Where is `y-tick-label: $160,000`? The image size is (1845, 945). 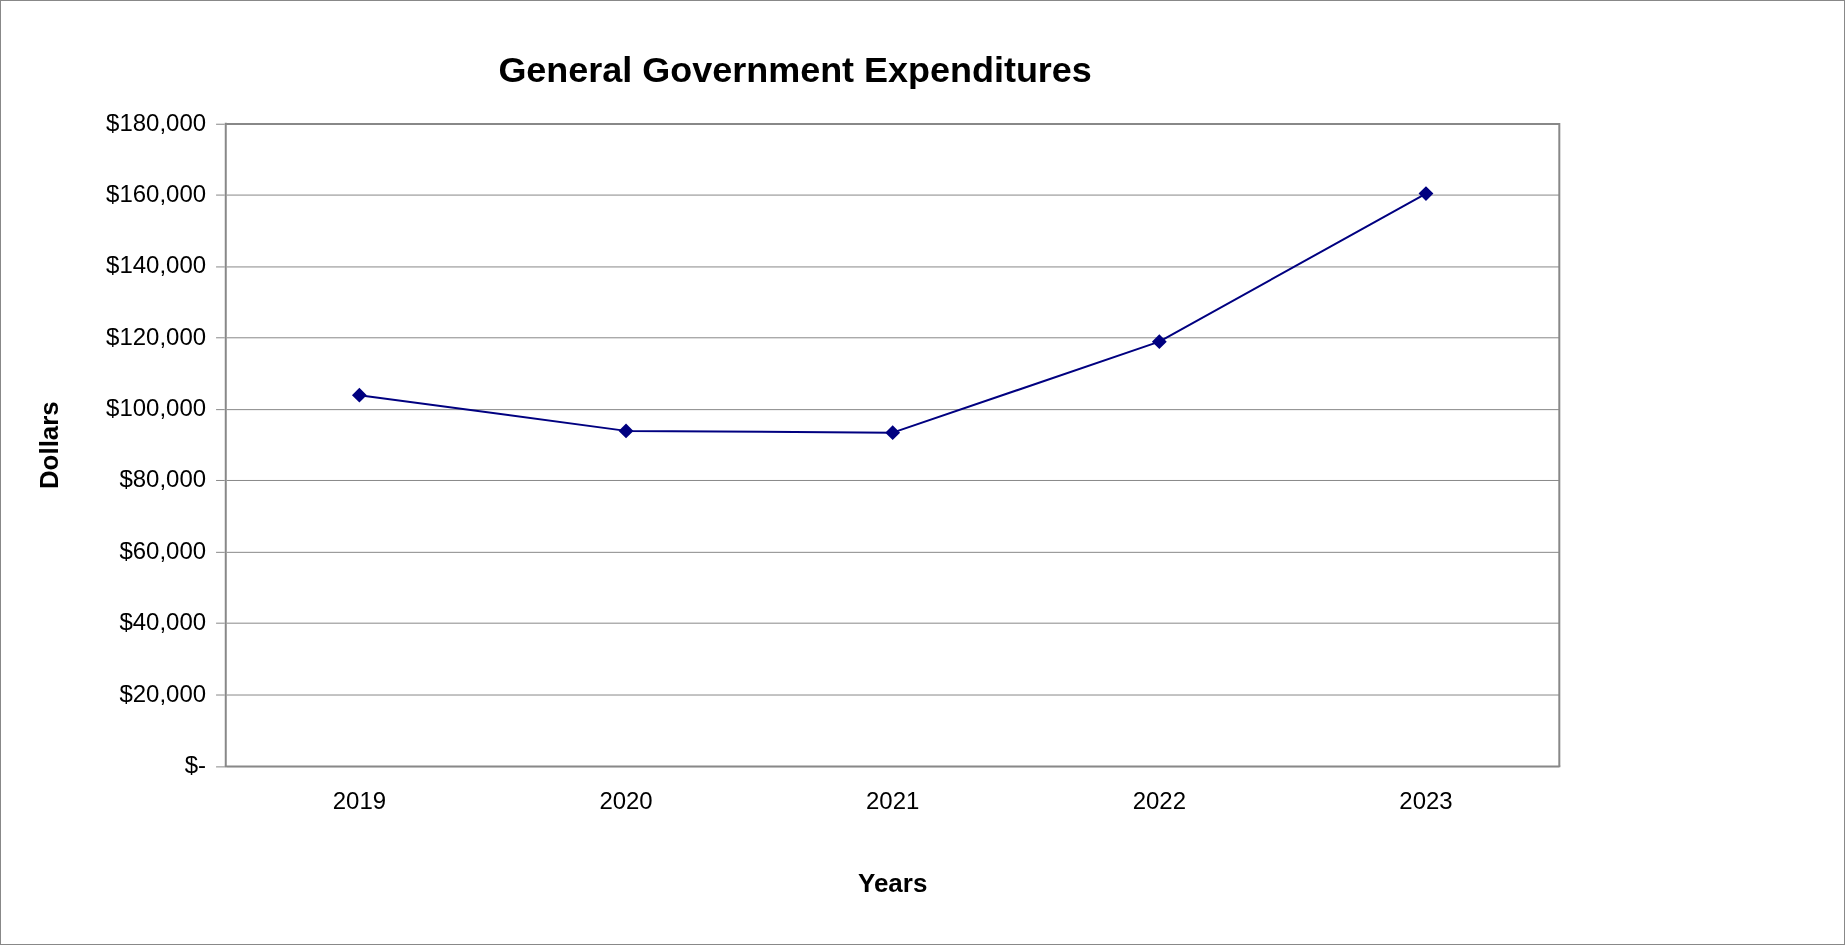
y-tick-label: $160,000 is located at coordinates (156, 193).